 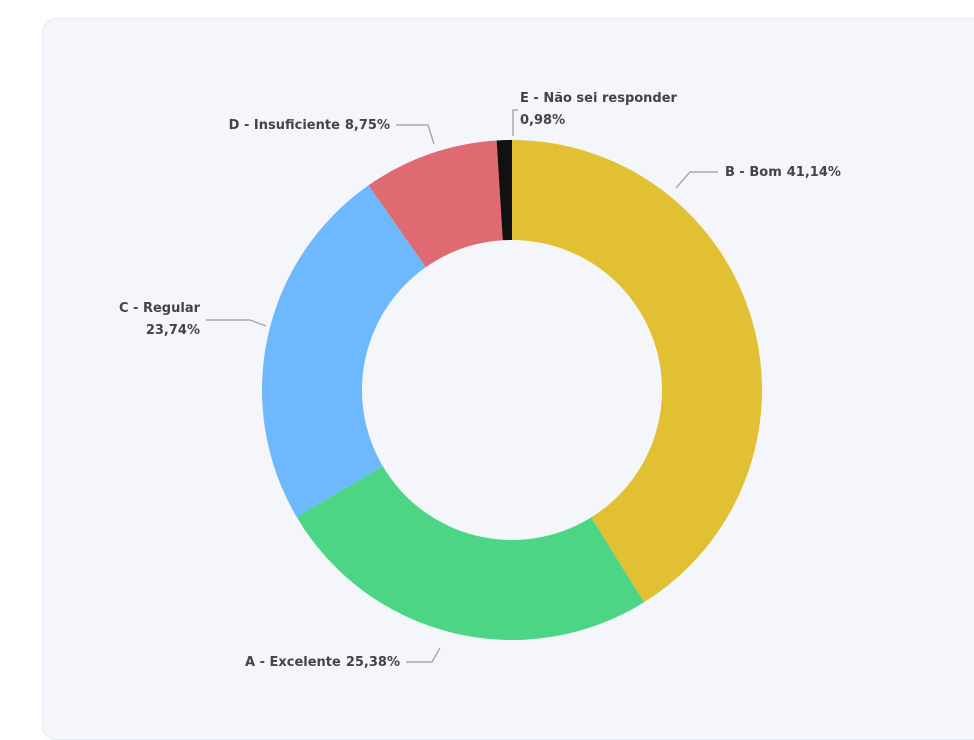 I want to click on value-label: 41,14%, so click(x=814, y=172).